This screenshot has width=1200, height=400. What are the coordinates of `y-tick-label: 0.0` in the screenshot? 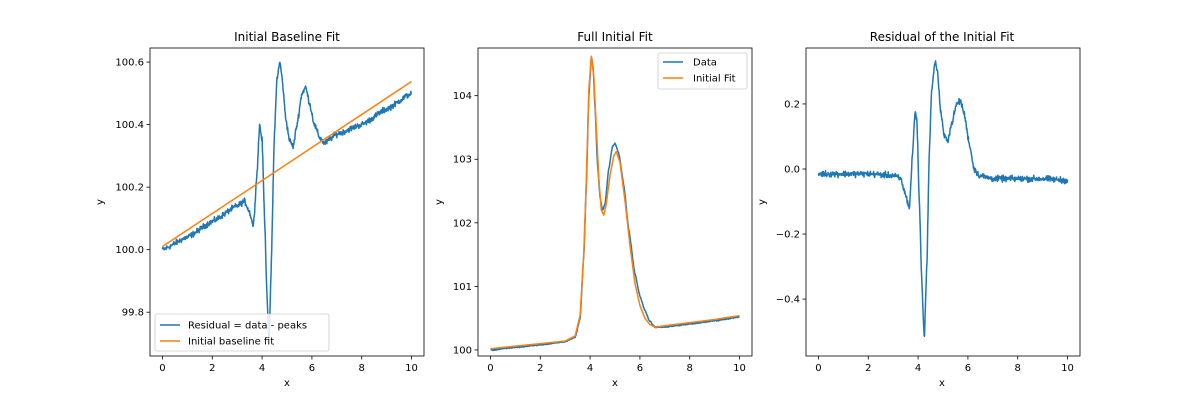 It's located at (792, 169).